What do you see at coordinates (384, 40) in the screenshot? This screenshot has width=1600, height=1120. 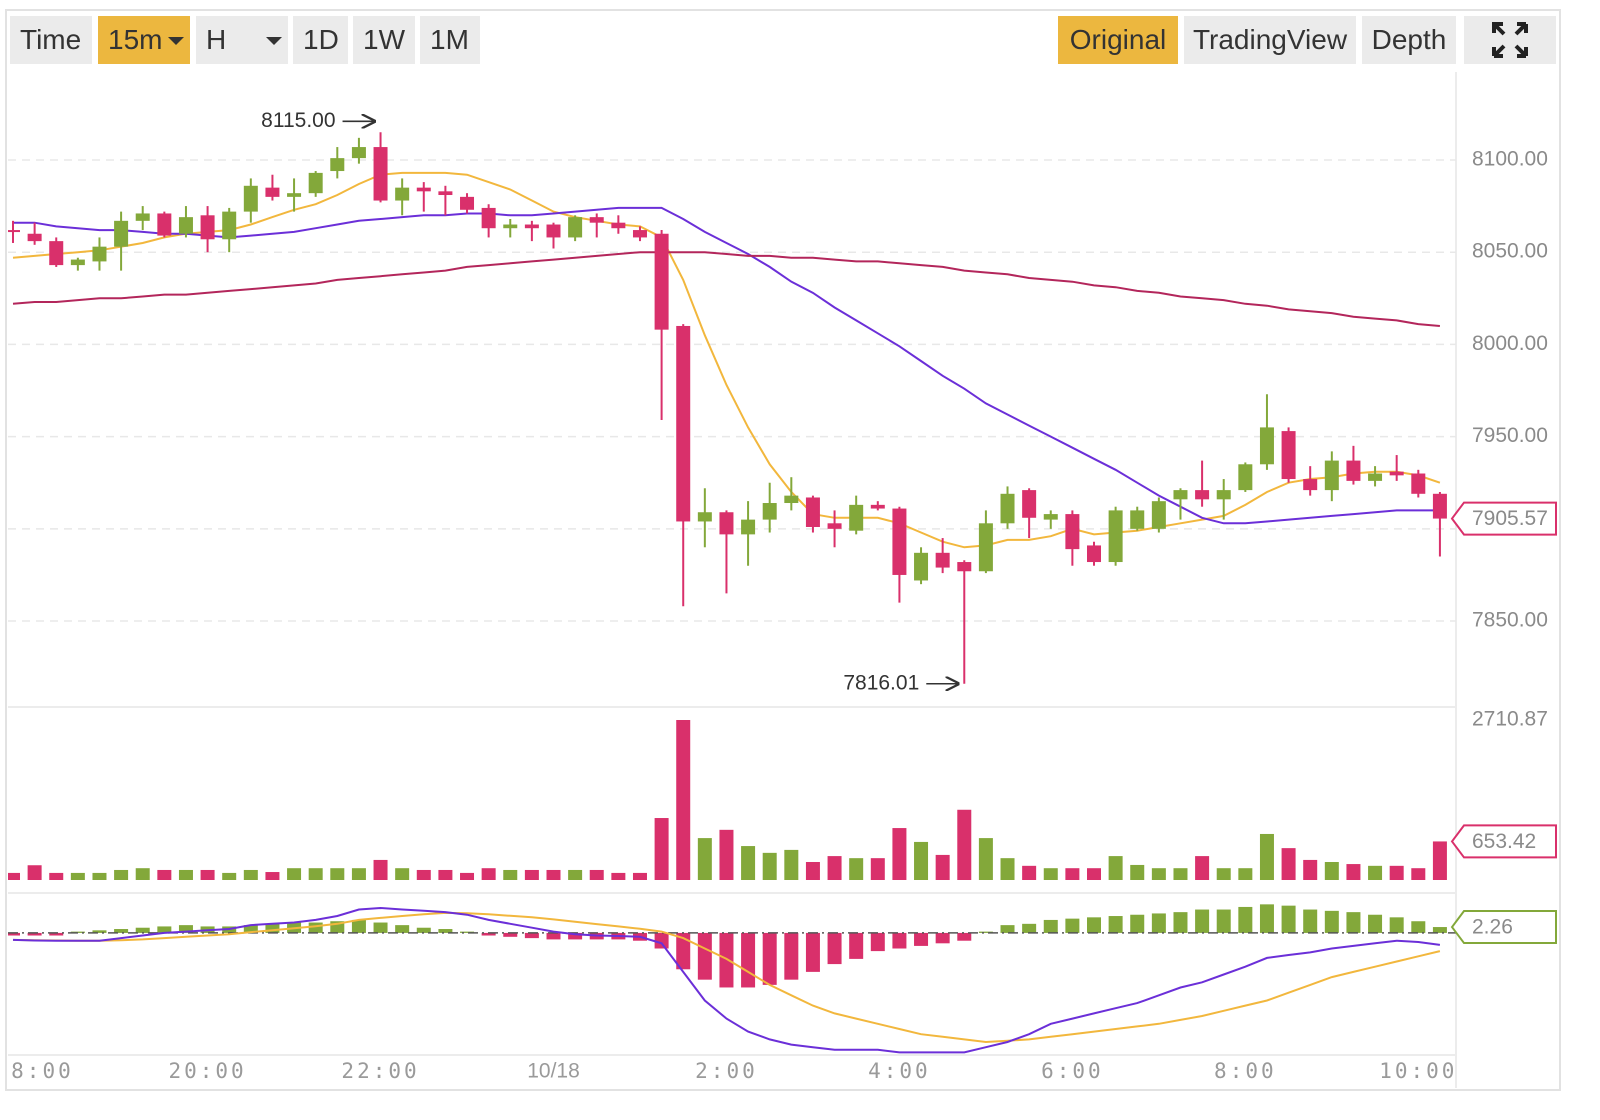 I see `interval-button: 1W` at bounding box center [384, 40].